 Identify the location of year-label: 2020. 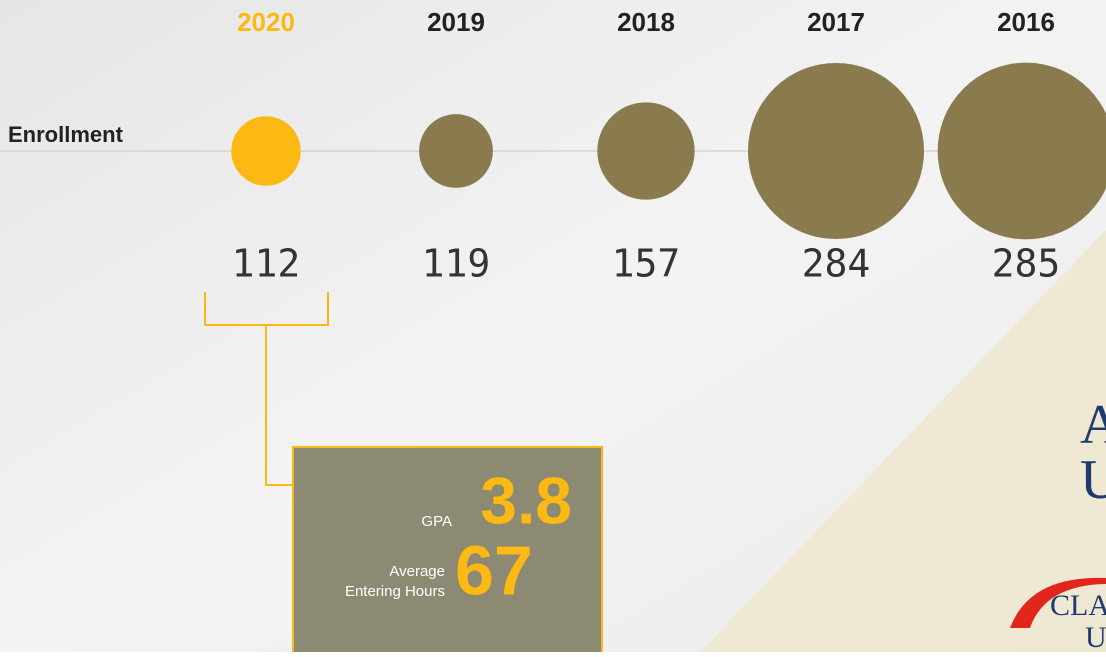
(266, 22).